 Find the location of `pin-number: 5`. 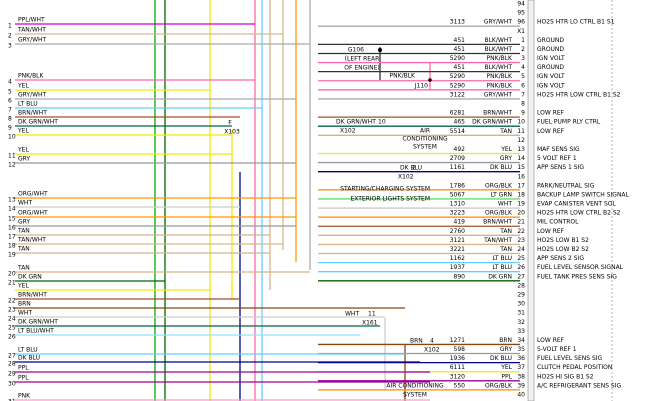

pin-number: 5 is located at coordinates (523, 76).